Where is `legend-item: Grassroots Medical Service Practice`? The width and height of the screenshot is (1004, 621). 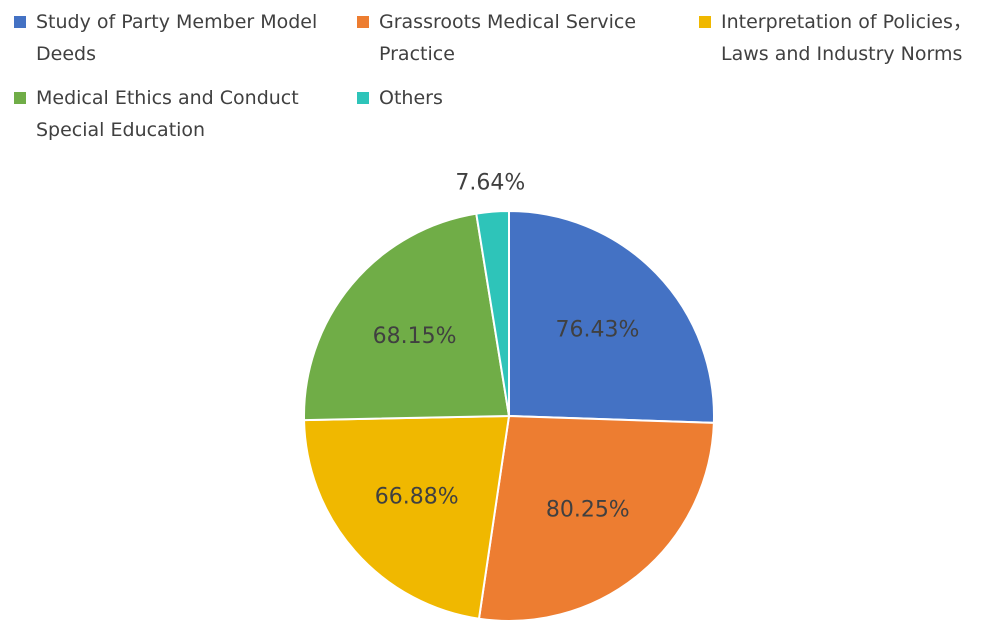 legend-item: Grassroots Medical Service Practice is located at coordinates (517, 38).